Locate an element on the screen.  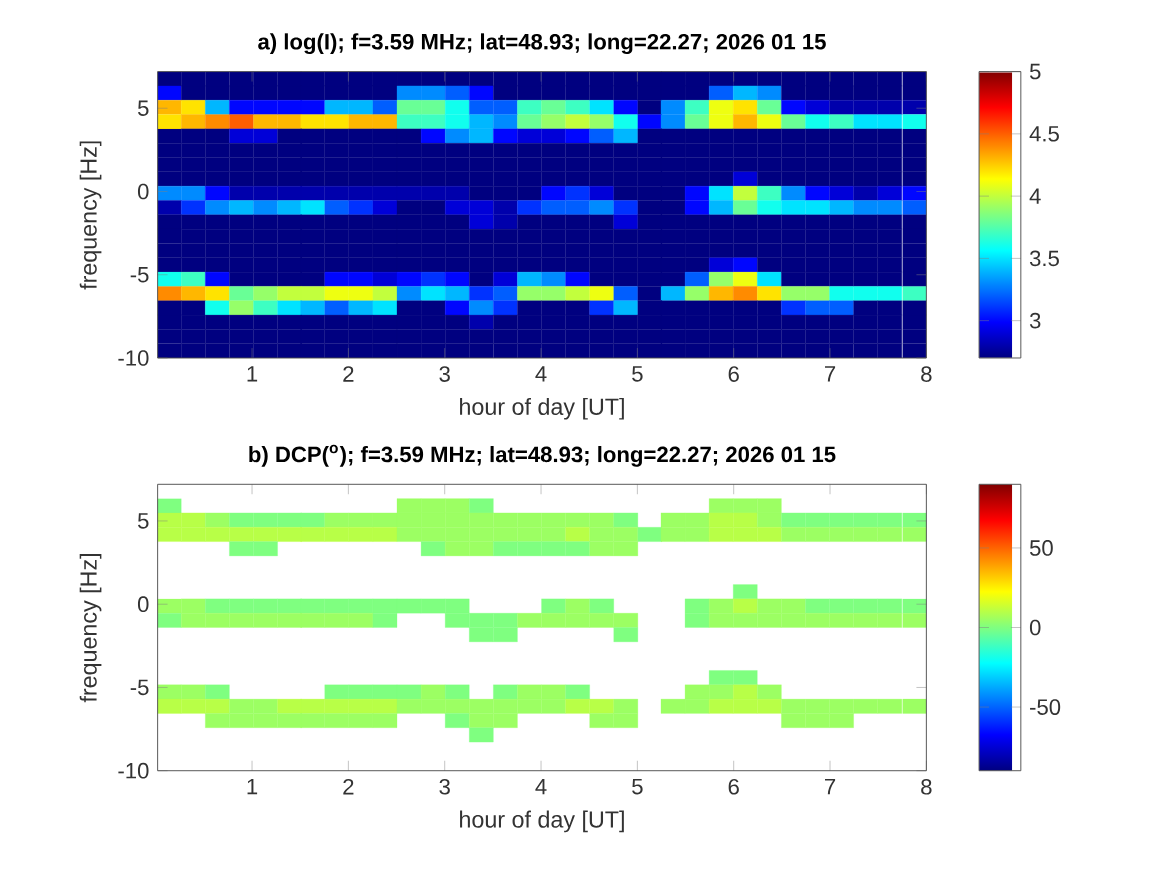
color-bar-label: -50 is located at coordinates (1045, 707).